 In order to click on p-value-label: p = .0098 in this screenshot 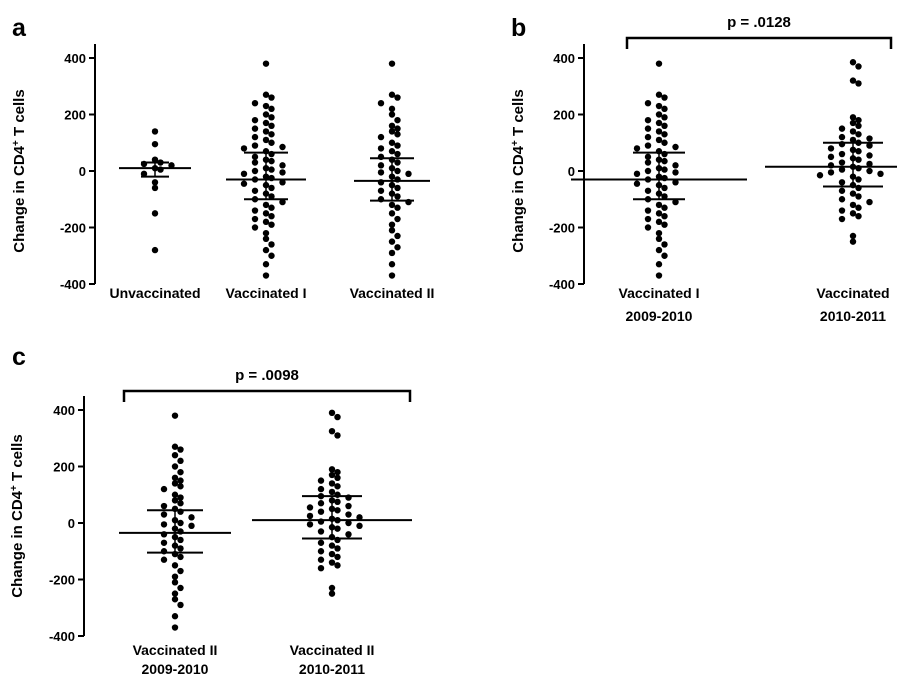, I will do `click(267, 375)`.